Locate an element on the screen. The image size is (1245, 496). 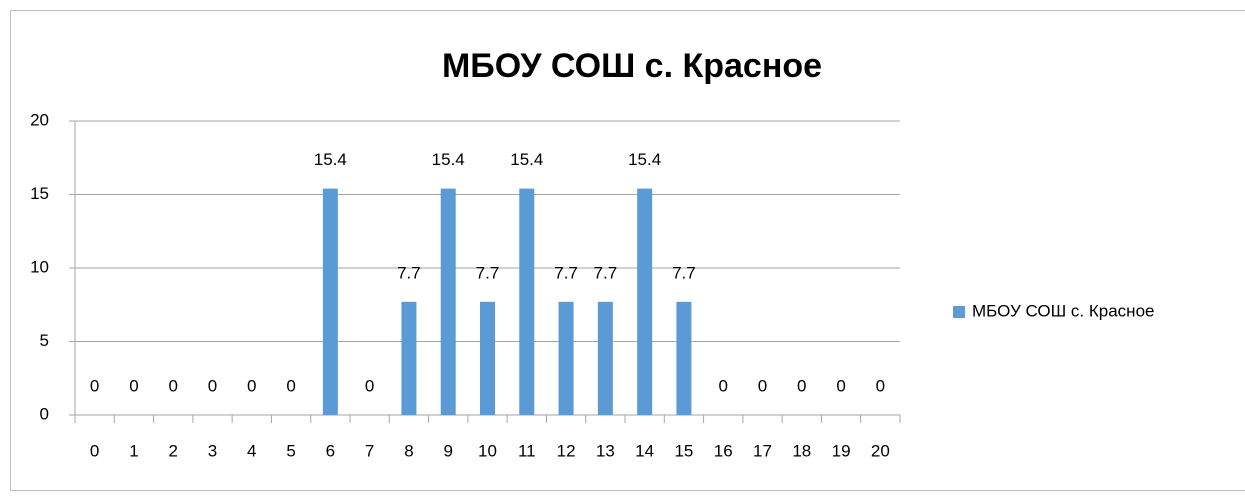
legend-swatch is located at coordinates (959, 312).